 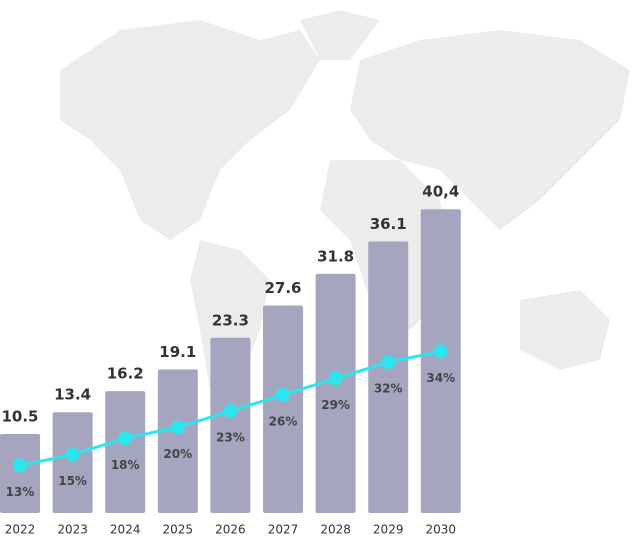 I want to click on bar-value-label: 40,4, so click(x=440, y=192).